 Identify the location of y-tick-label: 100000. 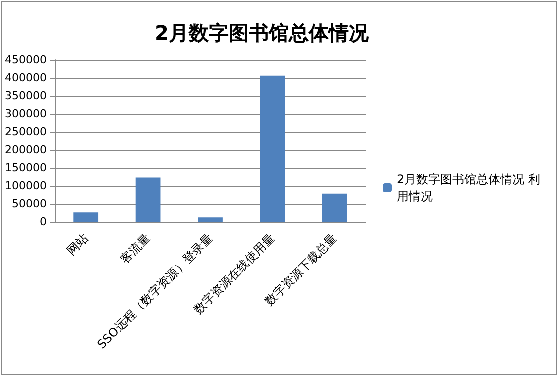
(25, 186).